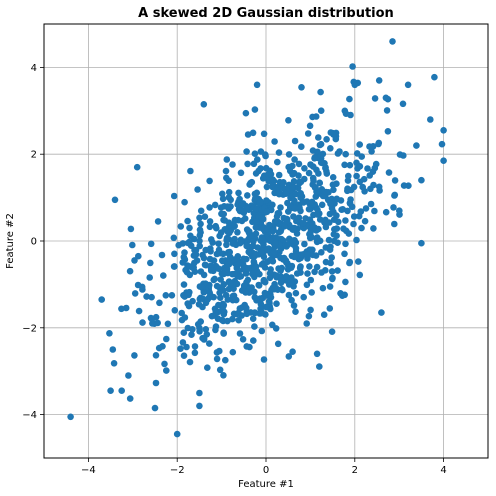 This screenshot has height=496, width=496. What do you see at coordinates (355, 470) in the screenshot?
I see `x-tick-label: 2` at bounding box center [355, 470].